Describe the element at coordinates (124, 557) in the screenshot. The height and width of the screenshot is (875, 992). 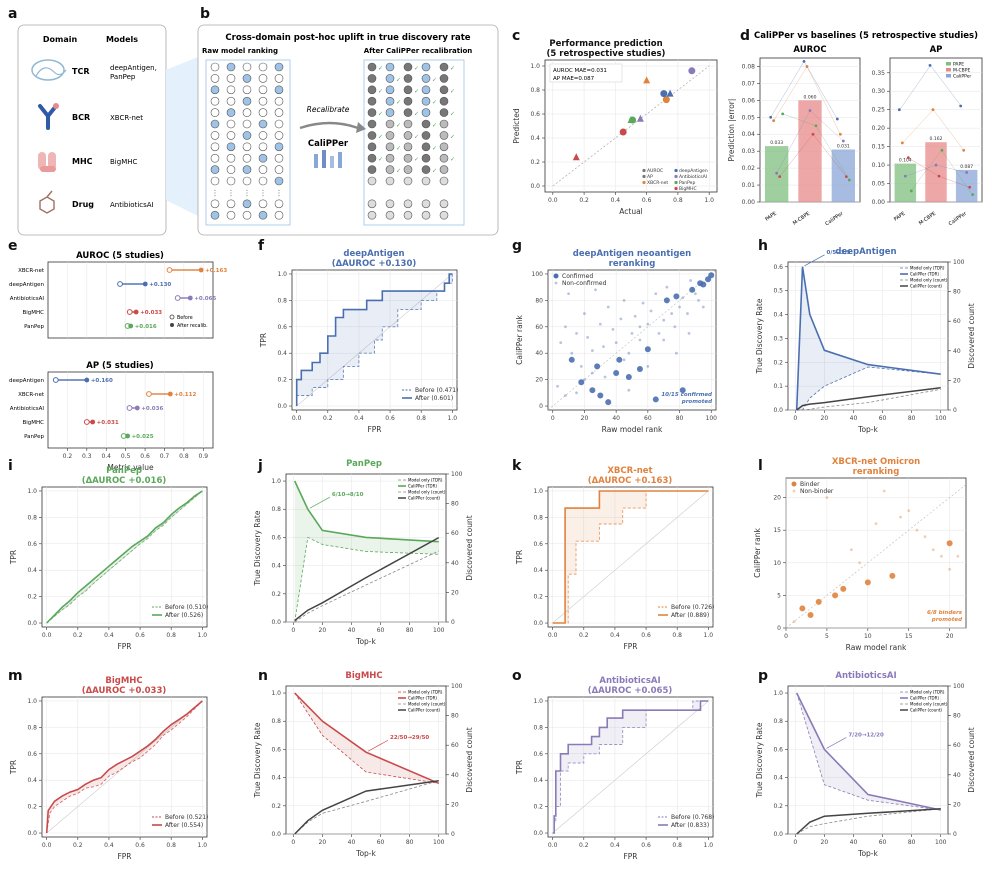
I see `roc-before-line` at that location.